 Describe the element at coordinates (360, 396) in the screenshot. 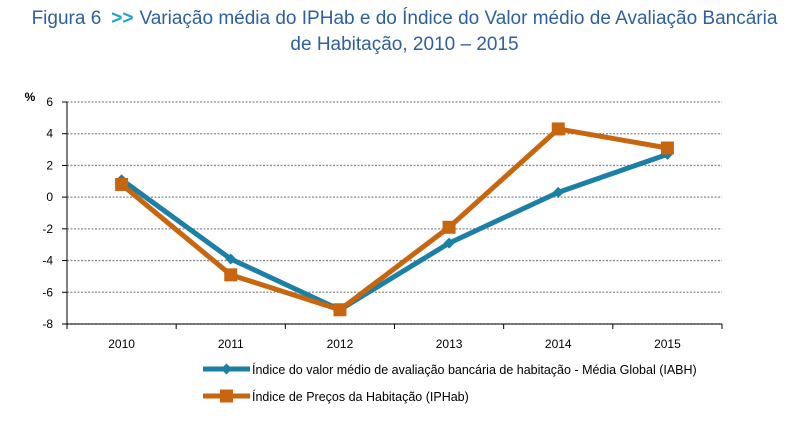

I see `legend-label: Índice de Preços da Habitação (IPHab)` at that location.